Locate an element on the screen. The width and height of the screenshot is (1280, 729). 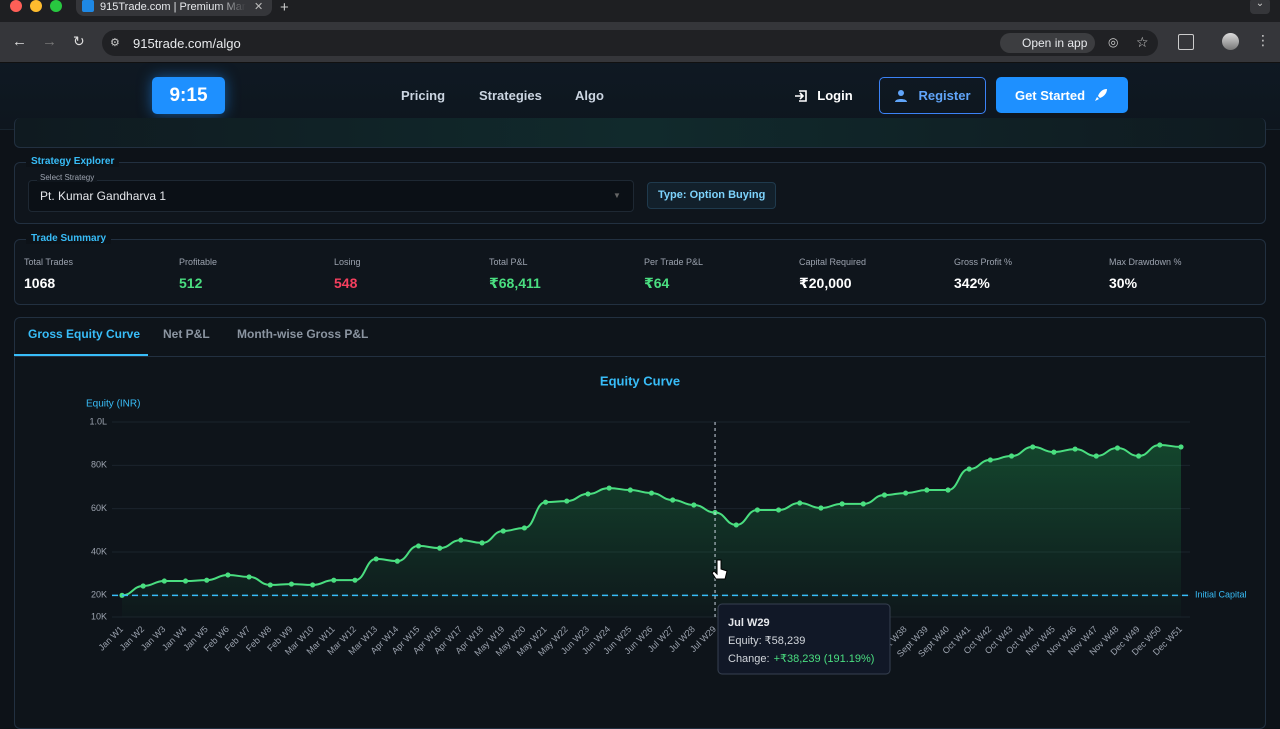
hero-panel-edge is located at coordinates (640, 133).